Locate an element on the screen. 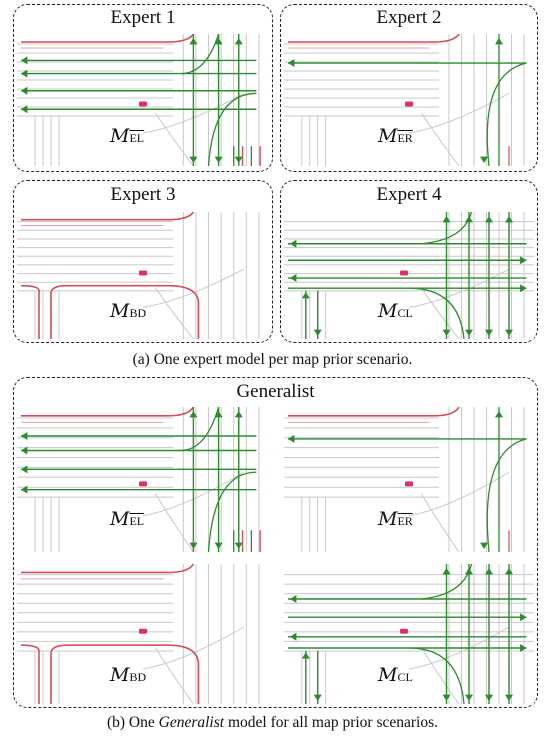 Image resolution: width=545 pixels, height=738 pixels. gen-map-er-svg is located at coordinates (405, 479).